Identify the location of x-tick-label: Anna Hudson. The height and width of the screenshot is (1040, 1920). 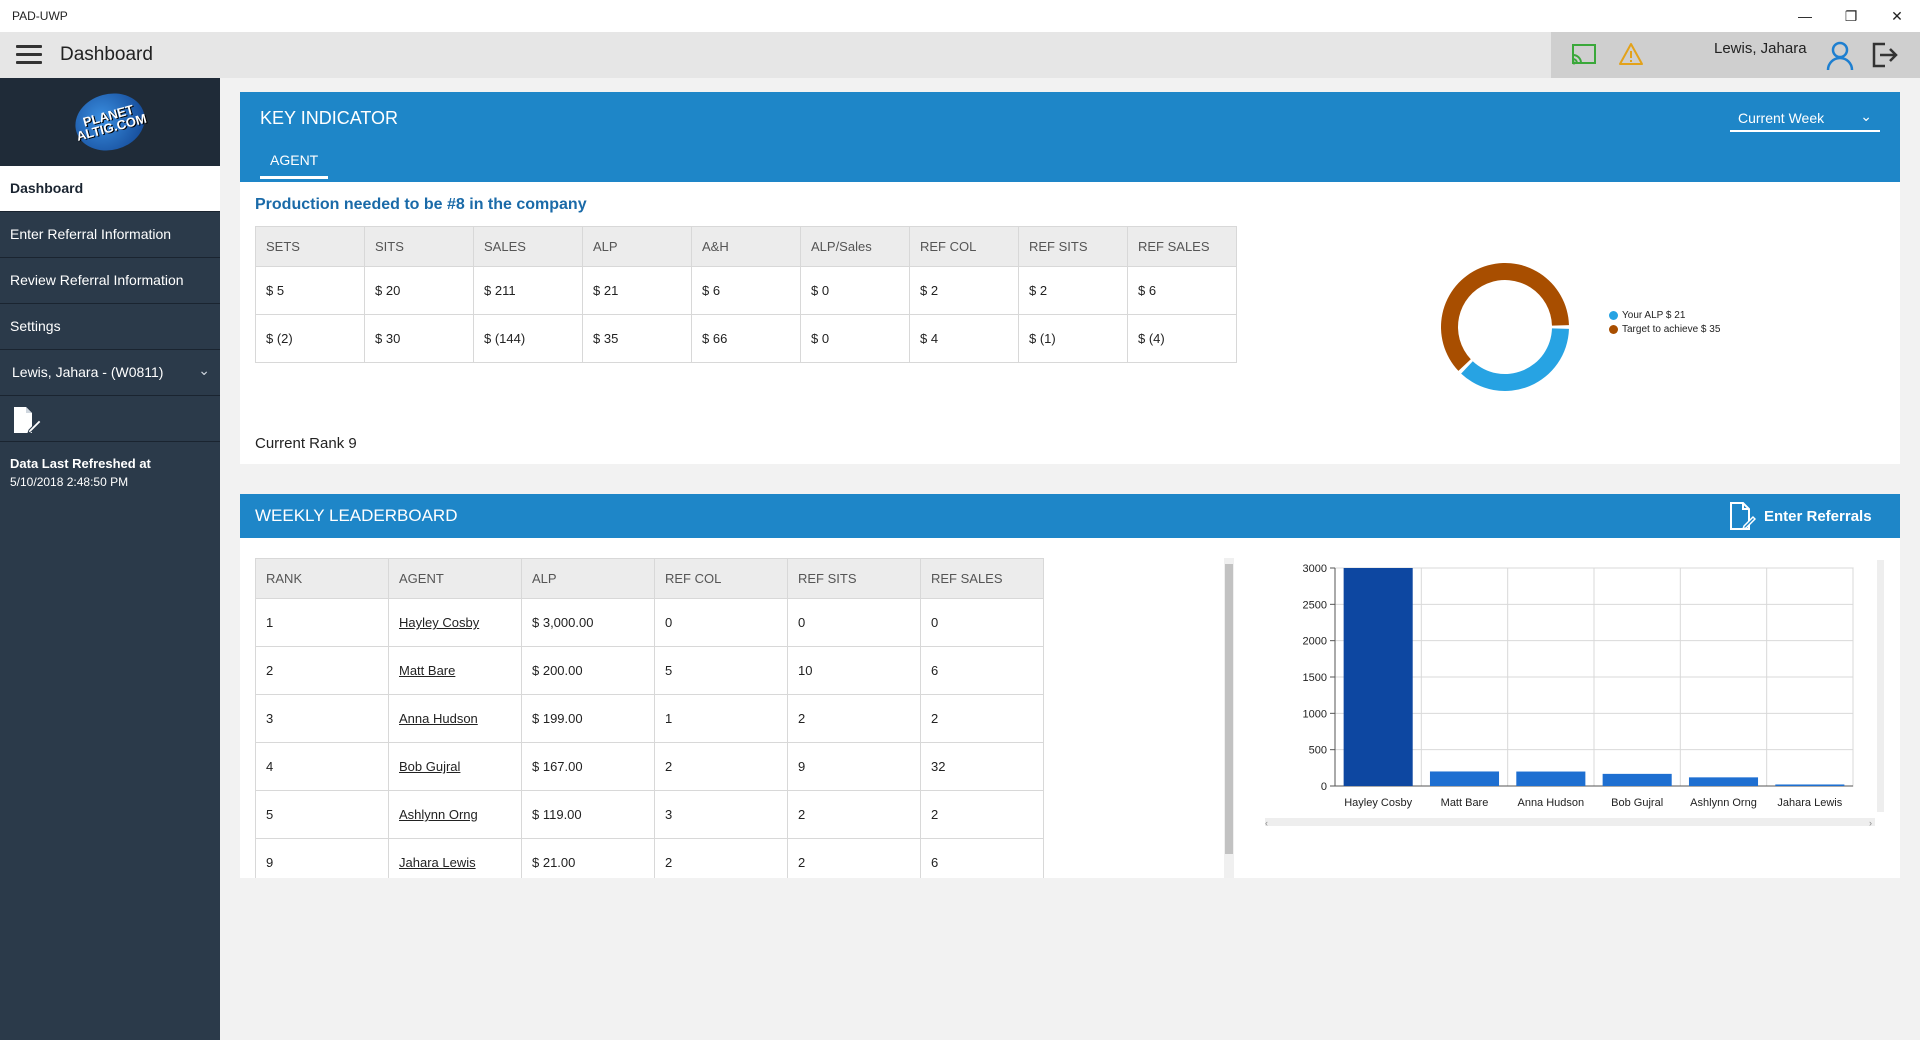
(1550, 803).